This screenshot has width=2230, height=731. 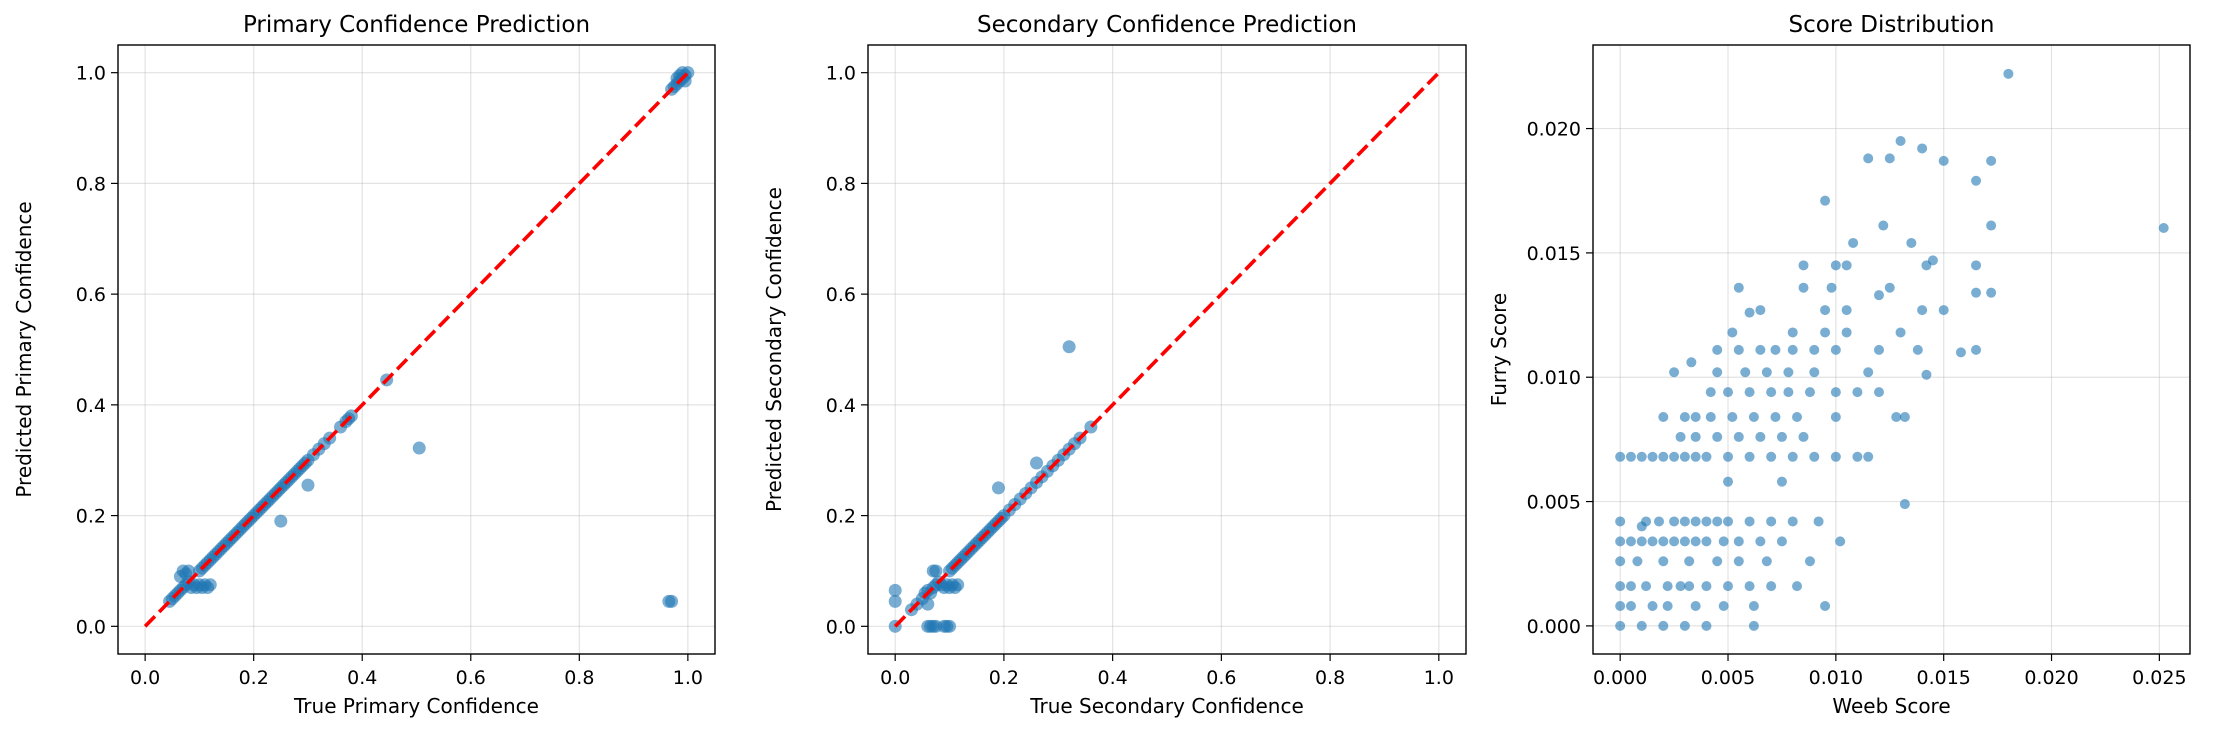 I want to click on chart-title: Primary Confidence Prediction, so click(x=416, y=25).